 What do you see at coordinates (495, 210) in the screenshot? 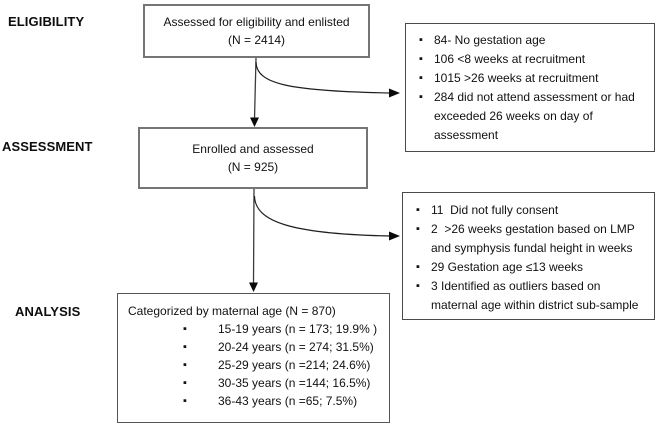
I see `exclusion-item-text: 11 Did not fully consent` at bounding box center [495, 210].